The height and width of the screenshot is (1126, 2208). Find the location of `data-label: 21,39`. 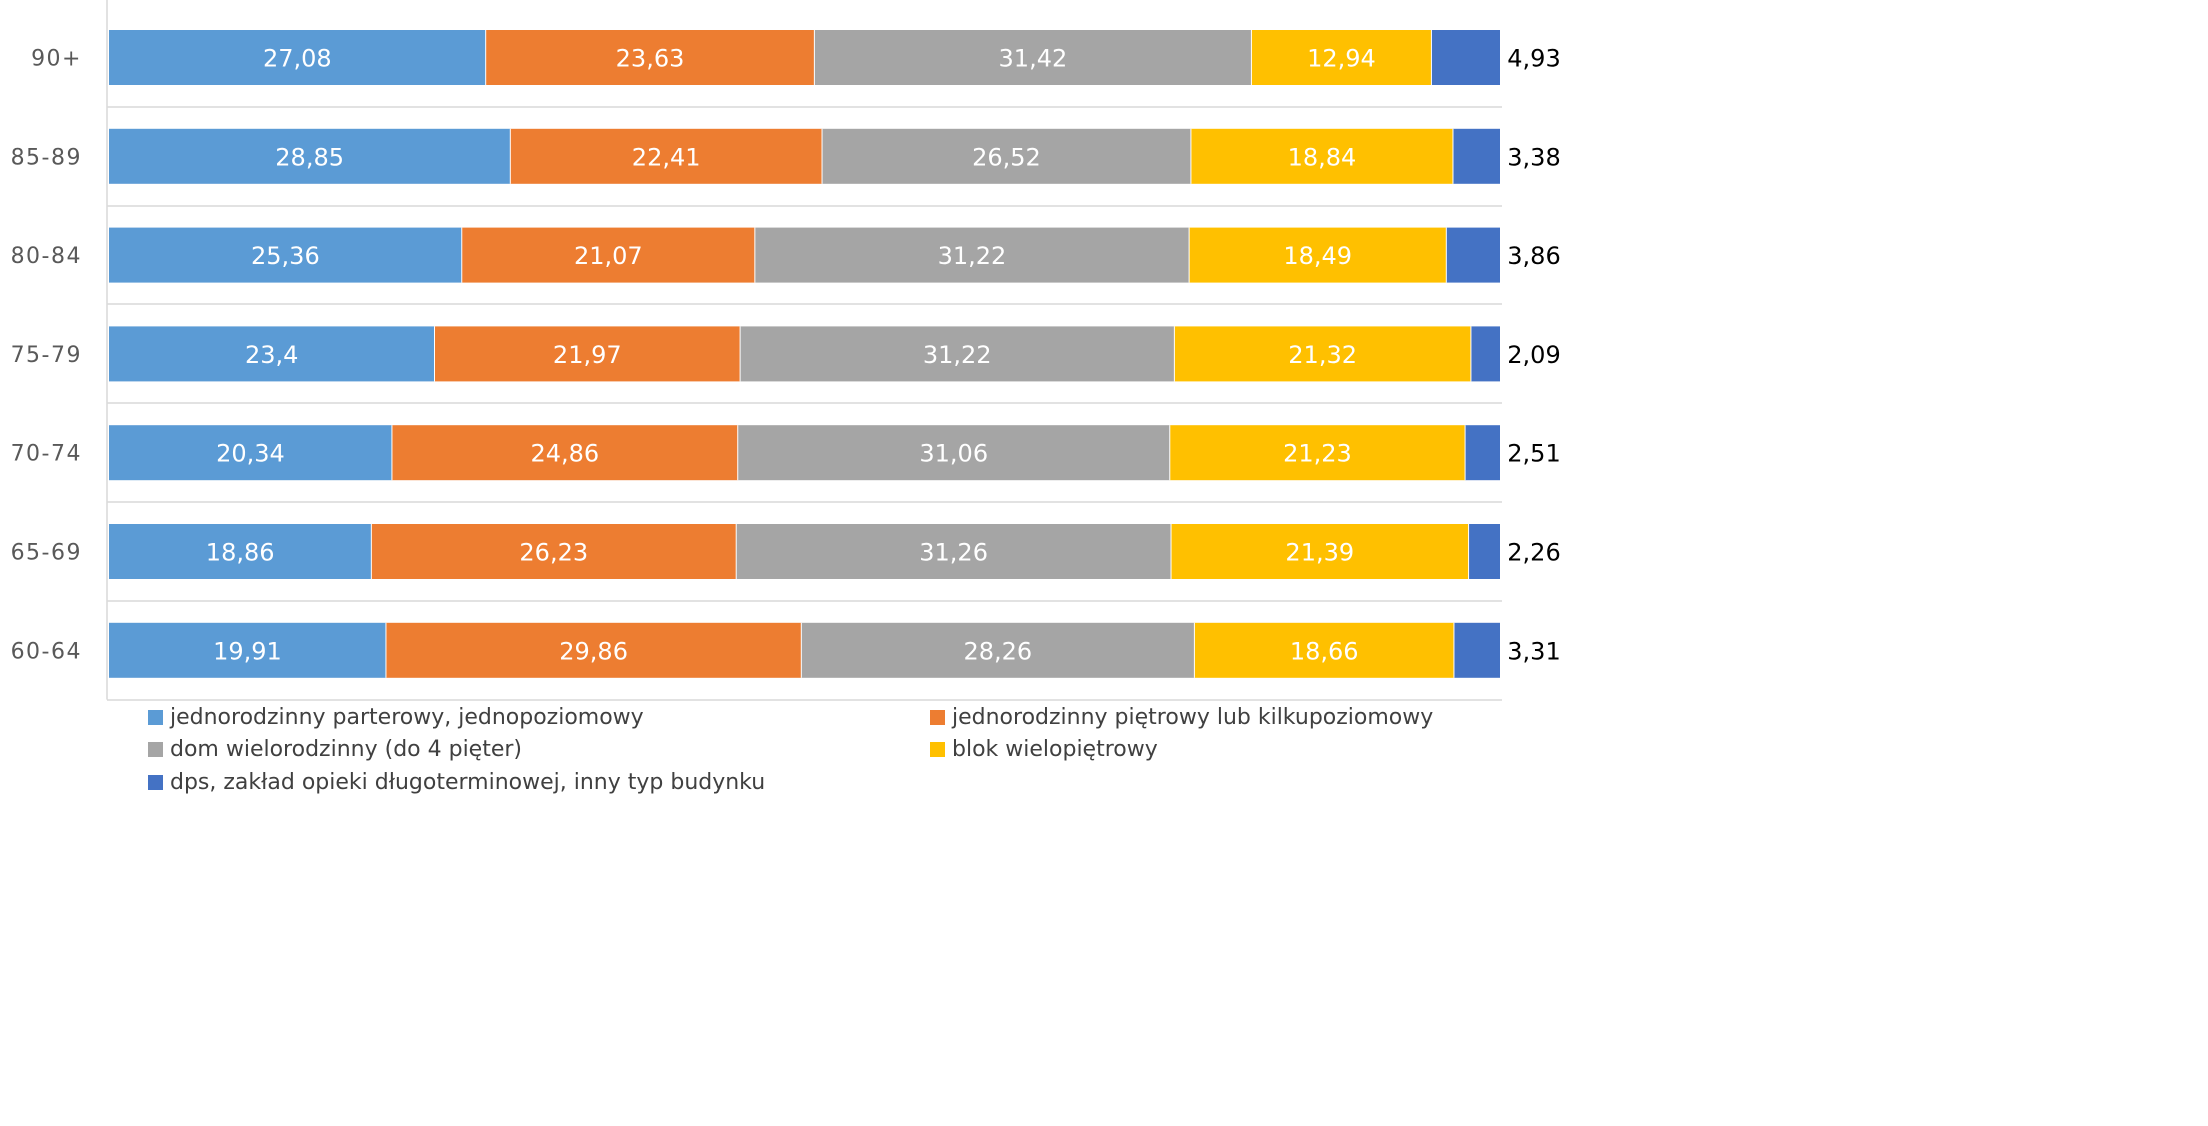

data-label: 21,39 is located at coordinates (1319, 553).